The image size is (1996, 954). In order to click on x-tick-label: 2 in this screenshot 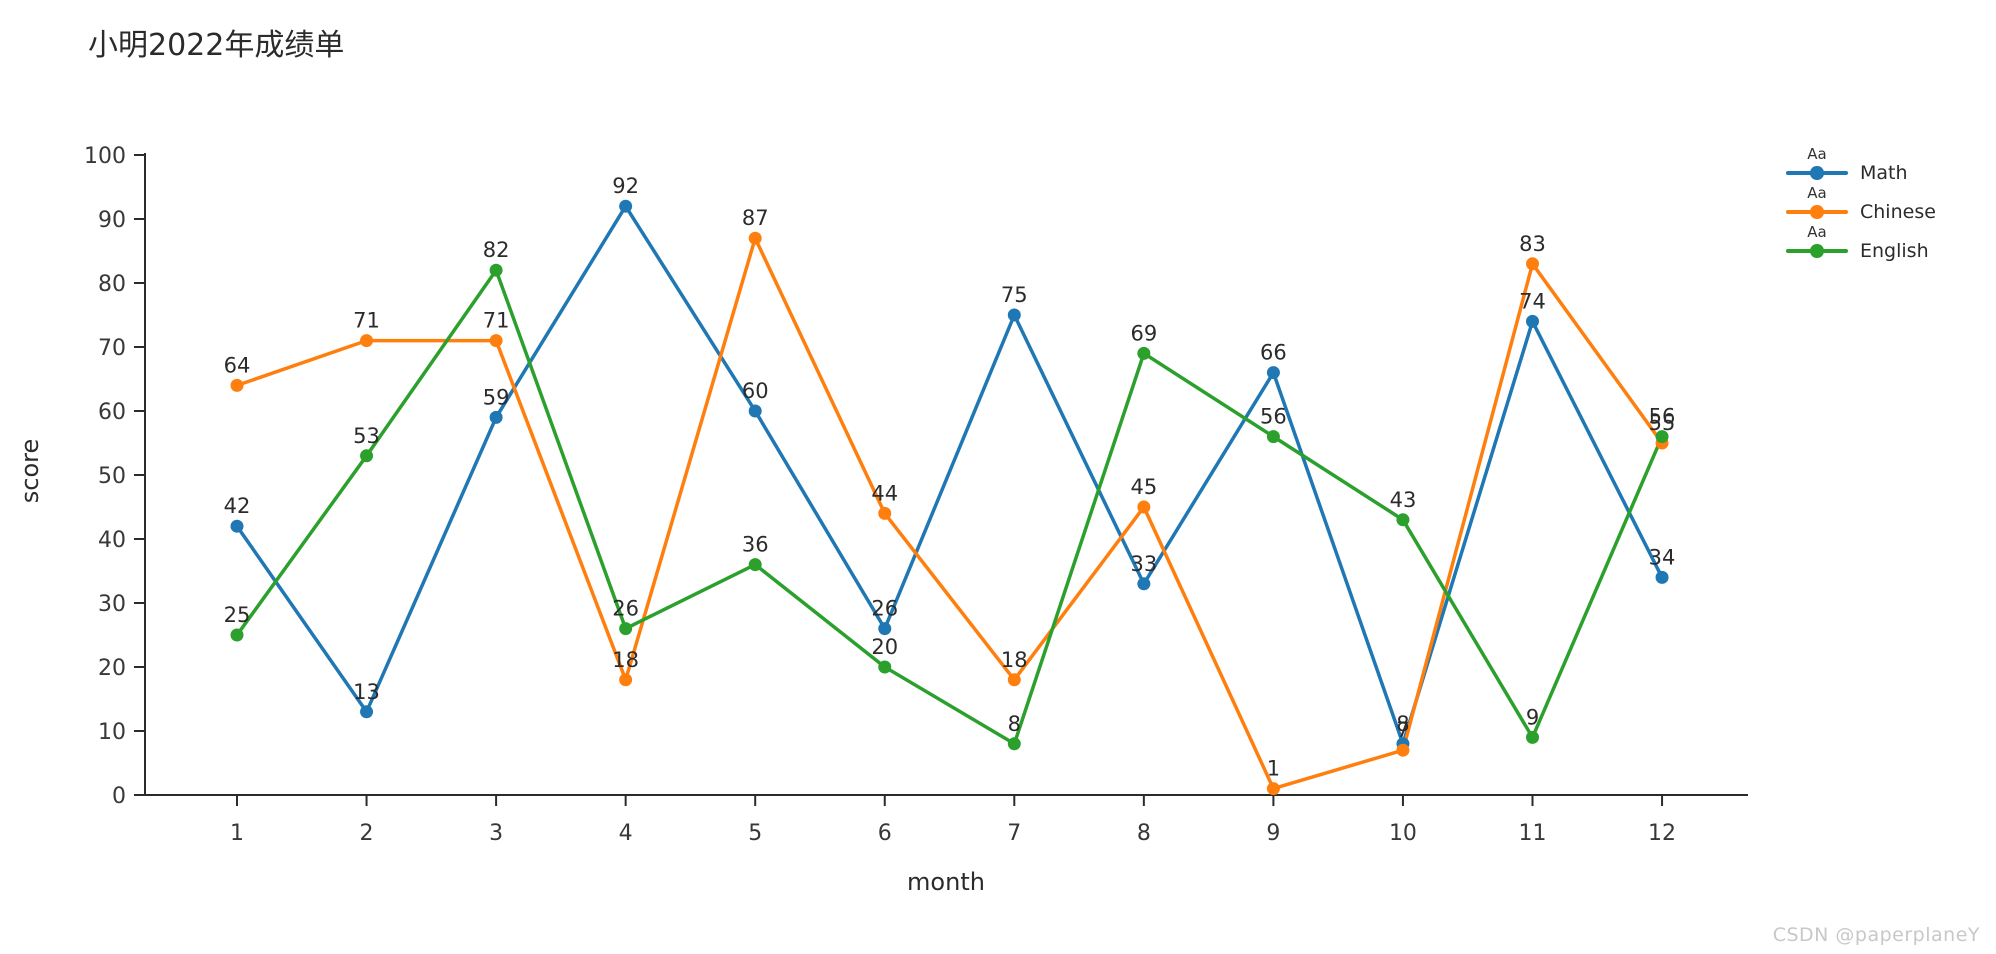, I will do `click(367, 833)`.